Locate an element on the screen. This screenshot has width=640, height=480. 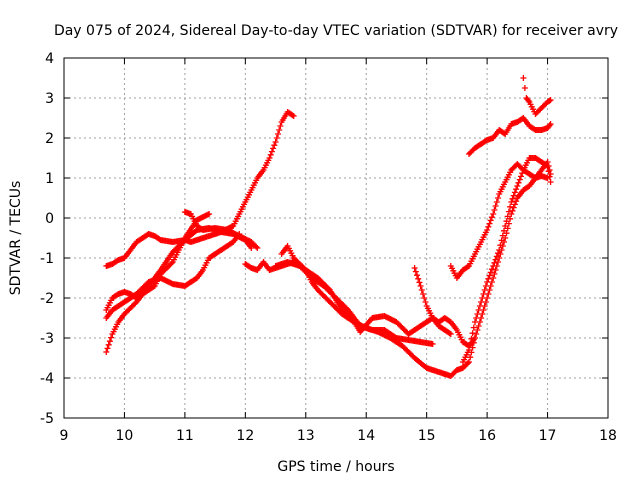
y-tick-label: 4 is located at coordinates (49, 59).